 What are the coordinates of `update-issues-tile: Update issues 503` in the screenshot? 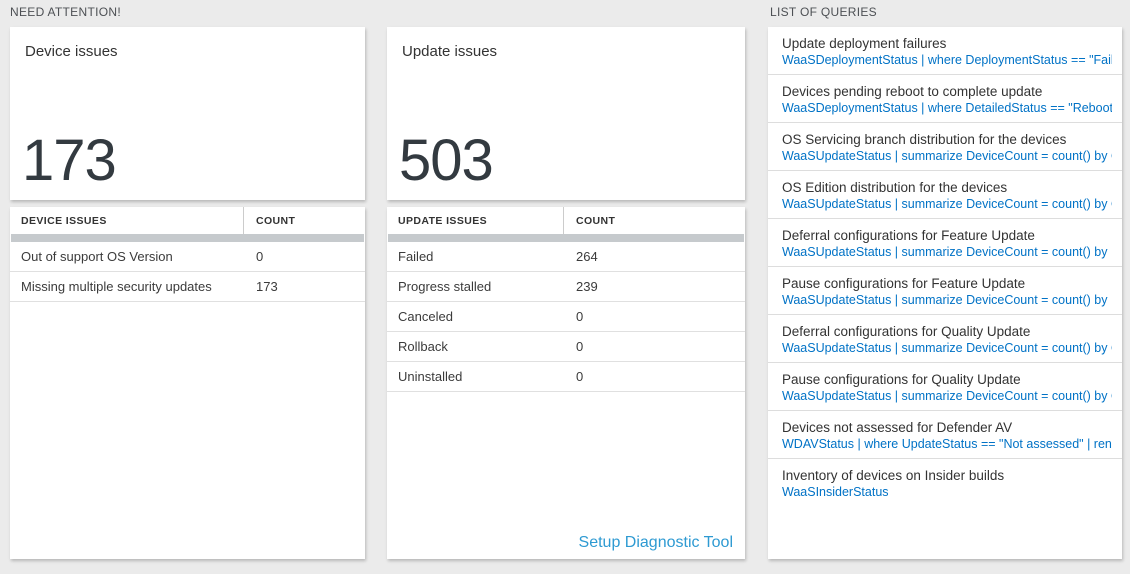 It's located at (566, 113).